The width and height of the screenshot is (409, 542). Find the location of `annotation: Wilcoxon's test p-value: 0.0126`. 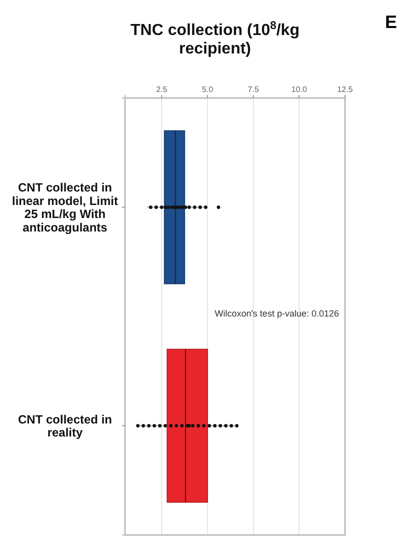

annotation: Wilcoxon's test p-value: 0.0126 is located at coordinates (276, 313).